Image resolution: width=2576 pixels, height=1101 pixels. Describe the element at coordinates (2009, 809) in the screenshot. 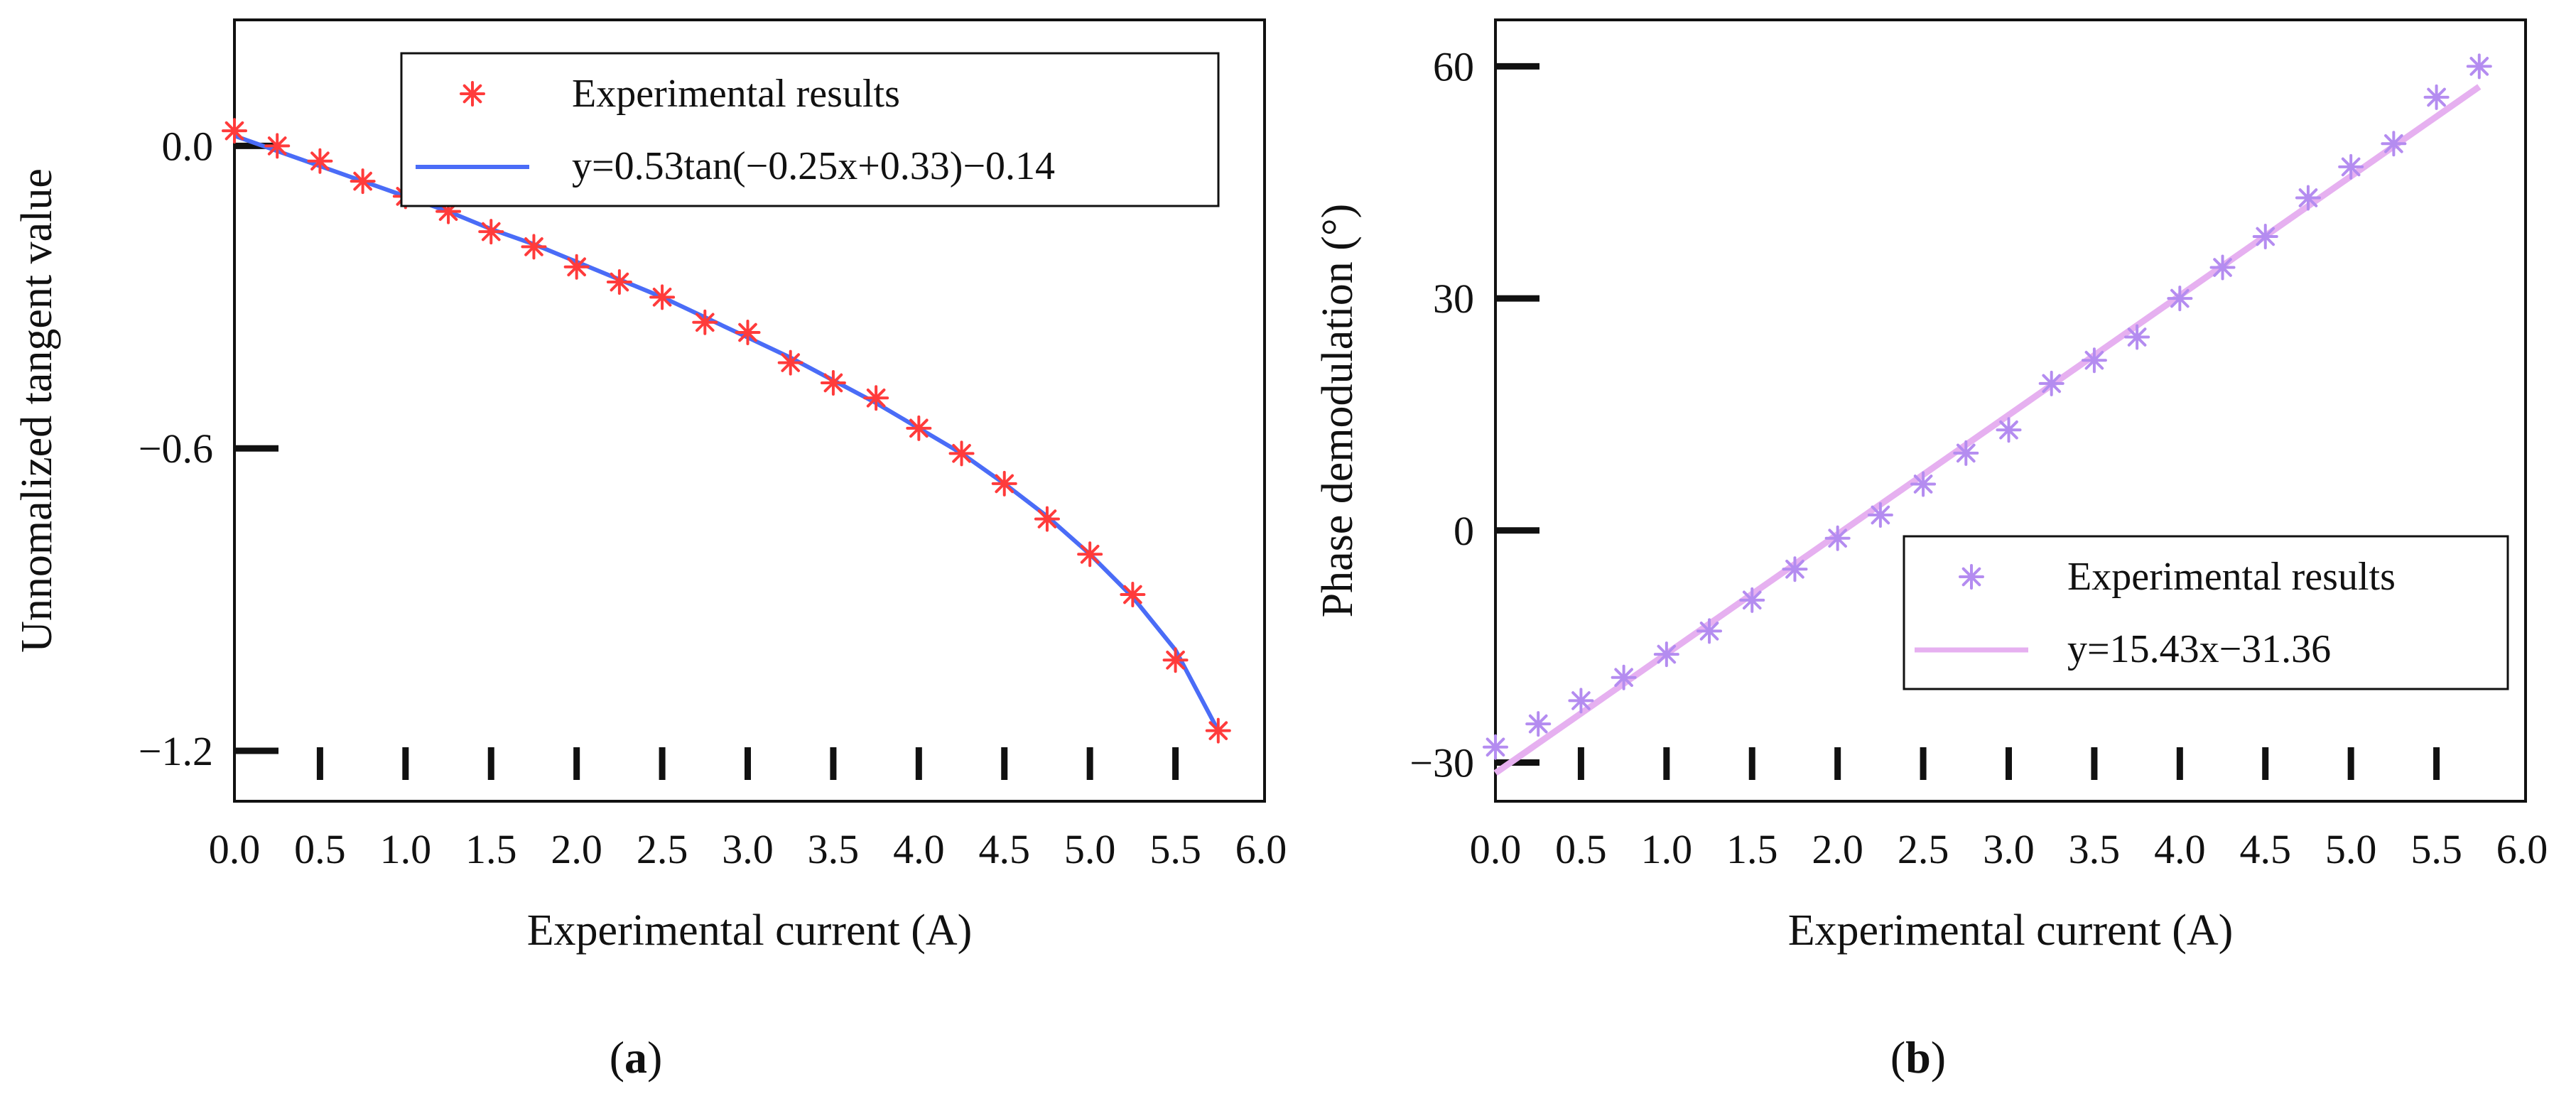

I see `x-ticks-b: 0.0 0.5 1.0 1.5 2.0 2.5 3.0 3.5 4.0 4.5 5.0 5.5 6.0` at that location.